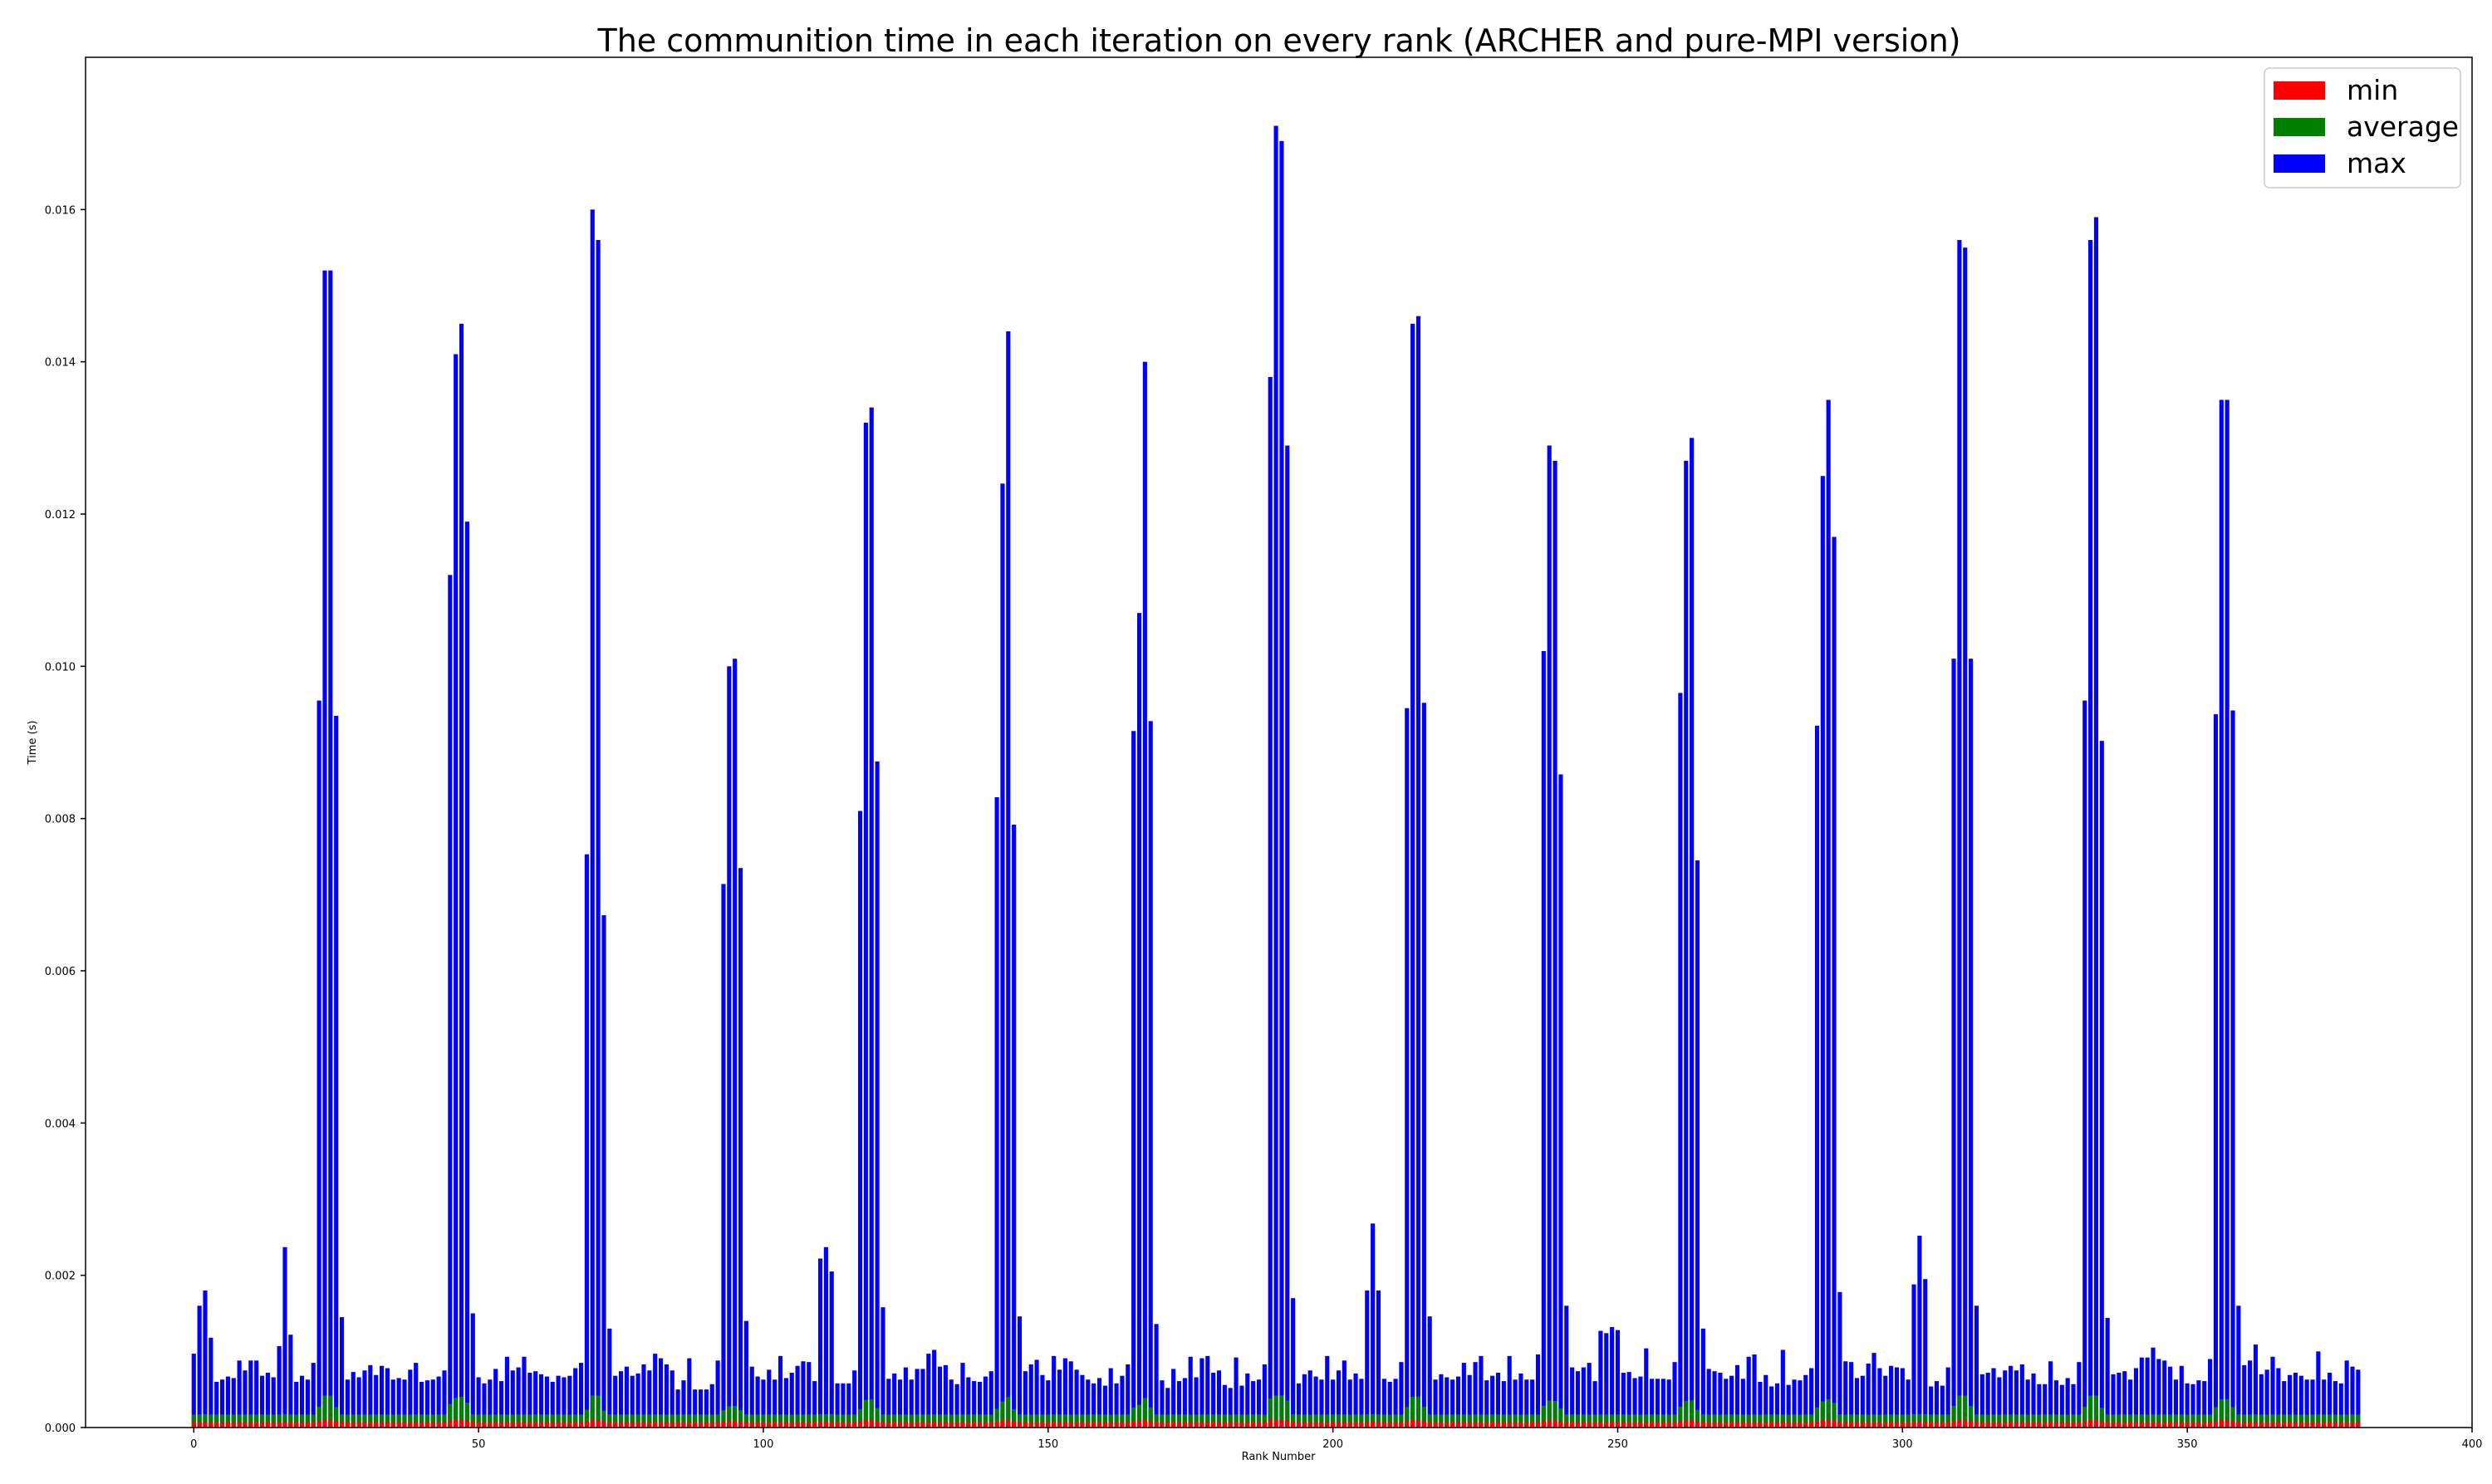  What do you see at coordinates (2340, 163) in the screenshot?
I see `legend-entry-max: max` at bounding box center [2340, 163].